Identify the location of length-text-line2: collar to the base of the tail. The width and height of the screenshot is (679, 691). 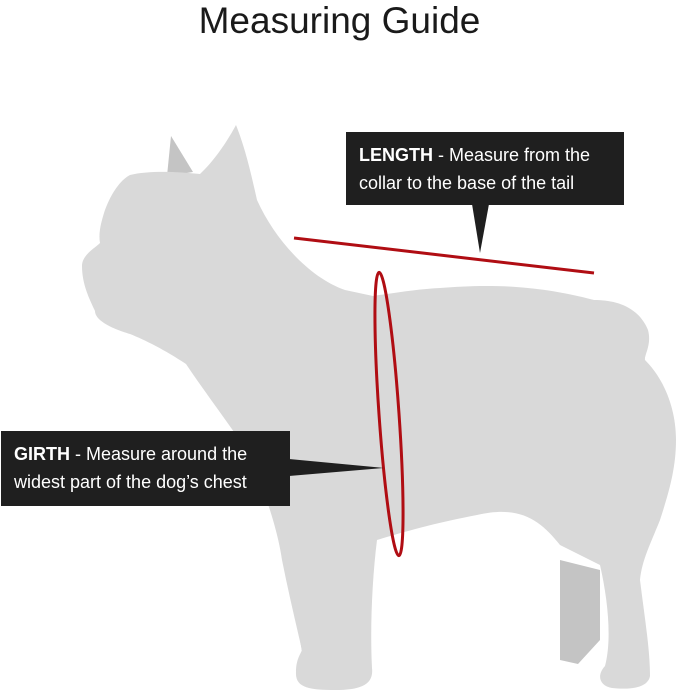
(467, 183).